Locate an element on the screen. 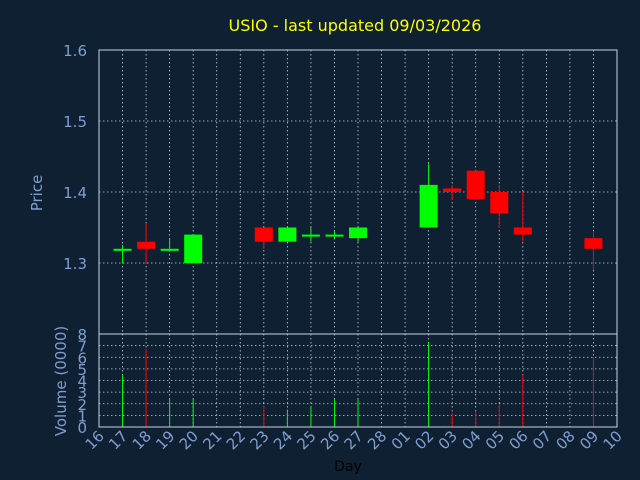  volume-tick-label: 0 is located at coordinates (82, 428).